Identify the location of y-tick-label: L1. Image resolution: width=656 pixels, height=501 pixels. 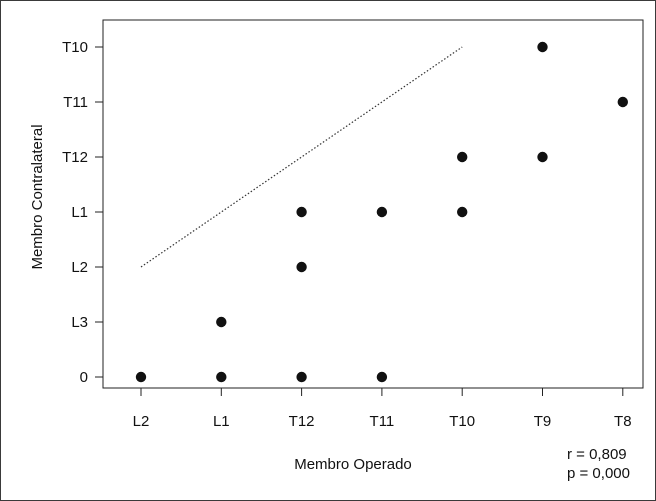
(79, 212).